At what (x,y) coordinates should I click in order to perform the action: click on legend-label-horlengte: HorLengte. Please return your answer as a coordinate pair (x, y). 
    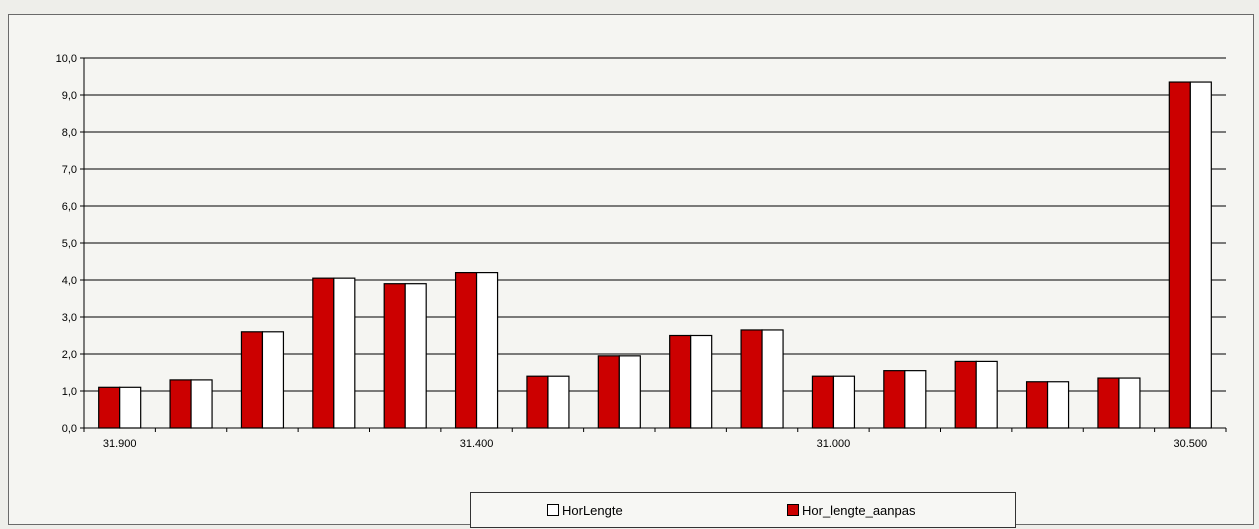
    Looking at the image, I should click on (592, 510).